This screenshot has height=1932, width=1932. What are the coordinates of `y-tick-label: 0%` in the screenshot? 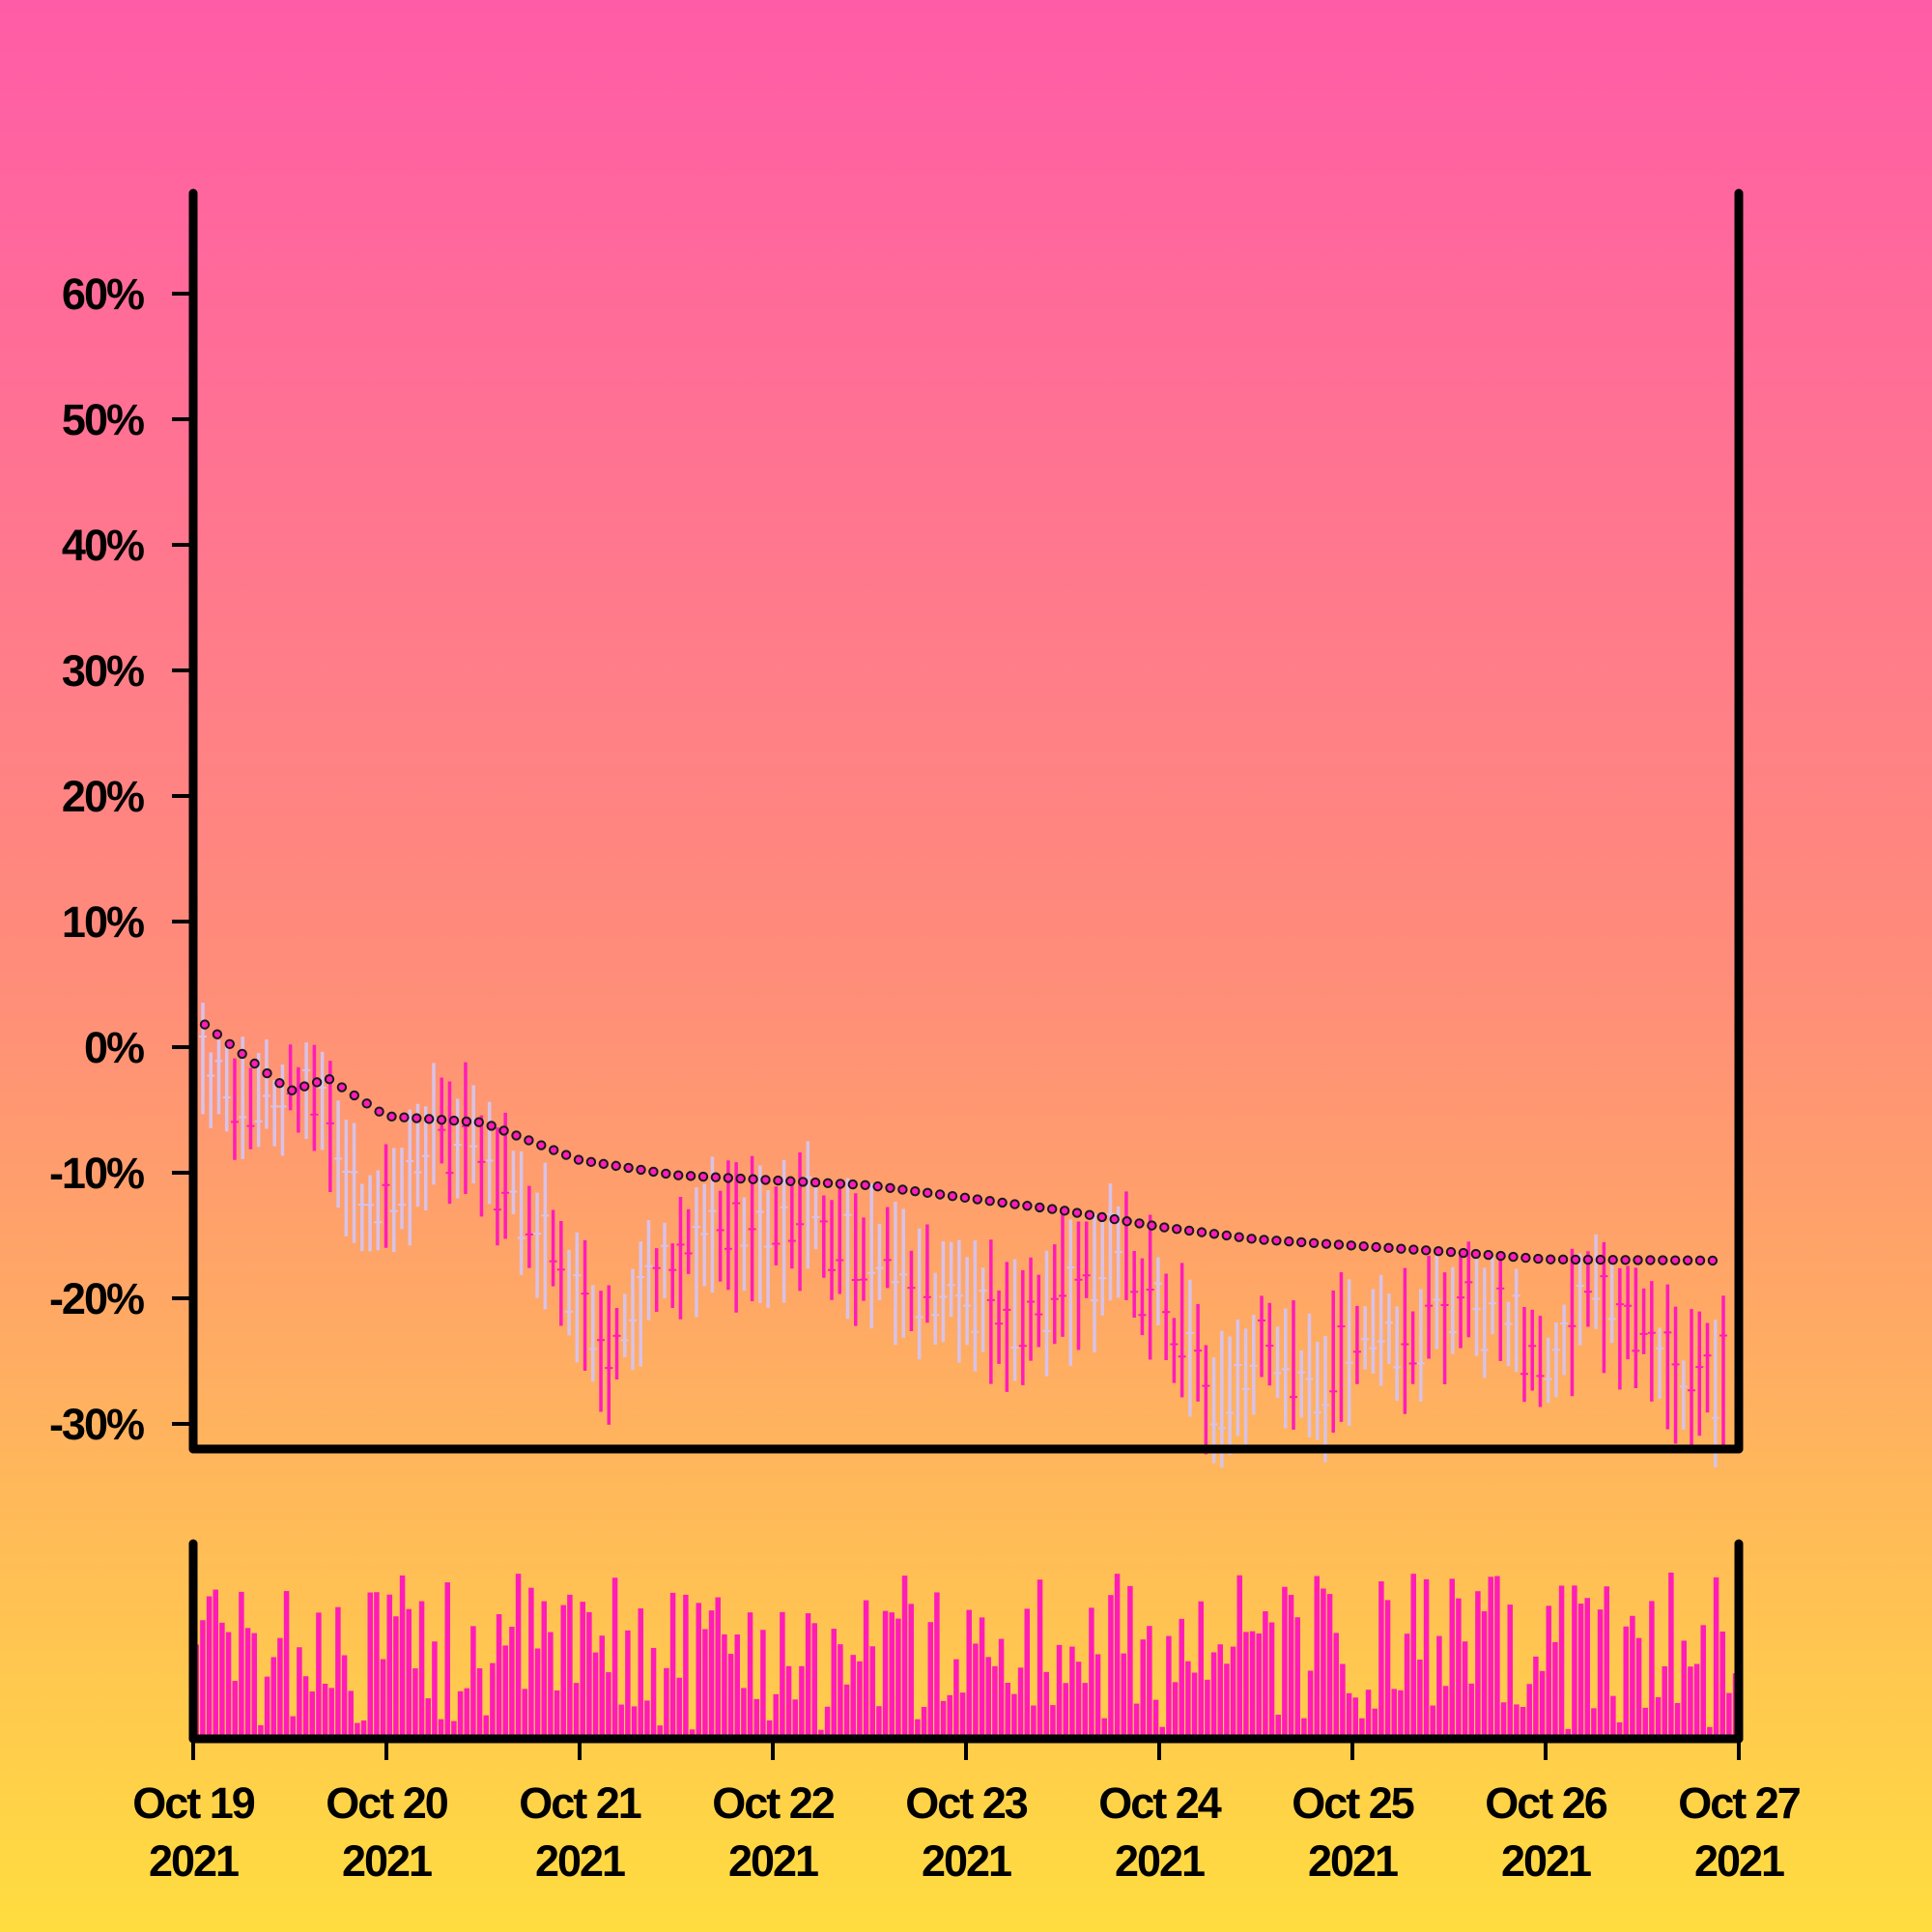 It's located at (114, 1047).